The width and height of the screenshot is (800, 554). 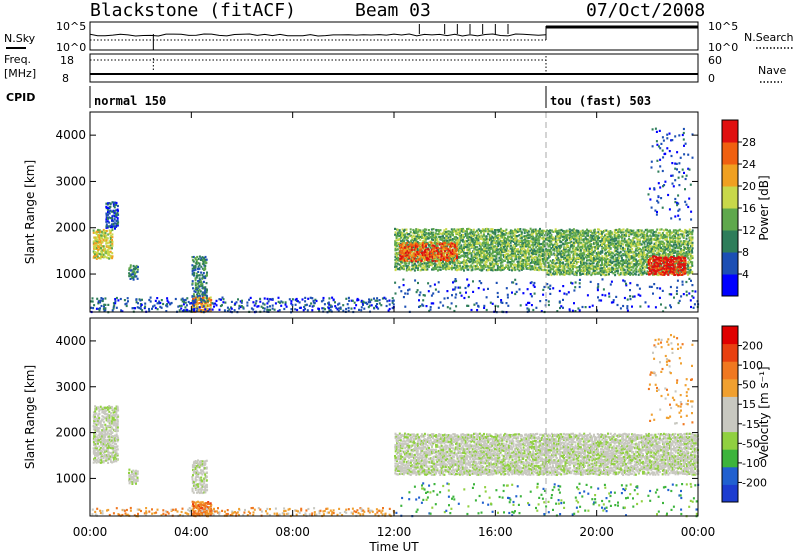 I want to click on cpid-segment-label: normal 150, so click(x=130, y=101).